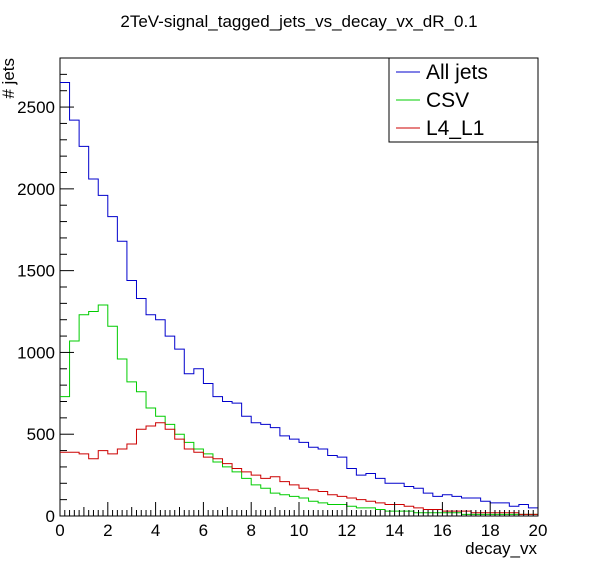  What do you see at coordinates (442, 530) in the screenshot?
I see `x-tick-label: 16` at bounding box center [442, 530].